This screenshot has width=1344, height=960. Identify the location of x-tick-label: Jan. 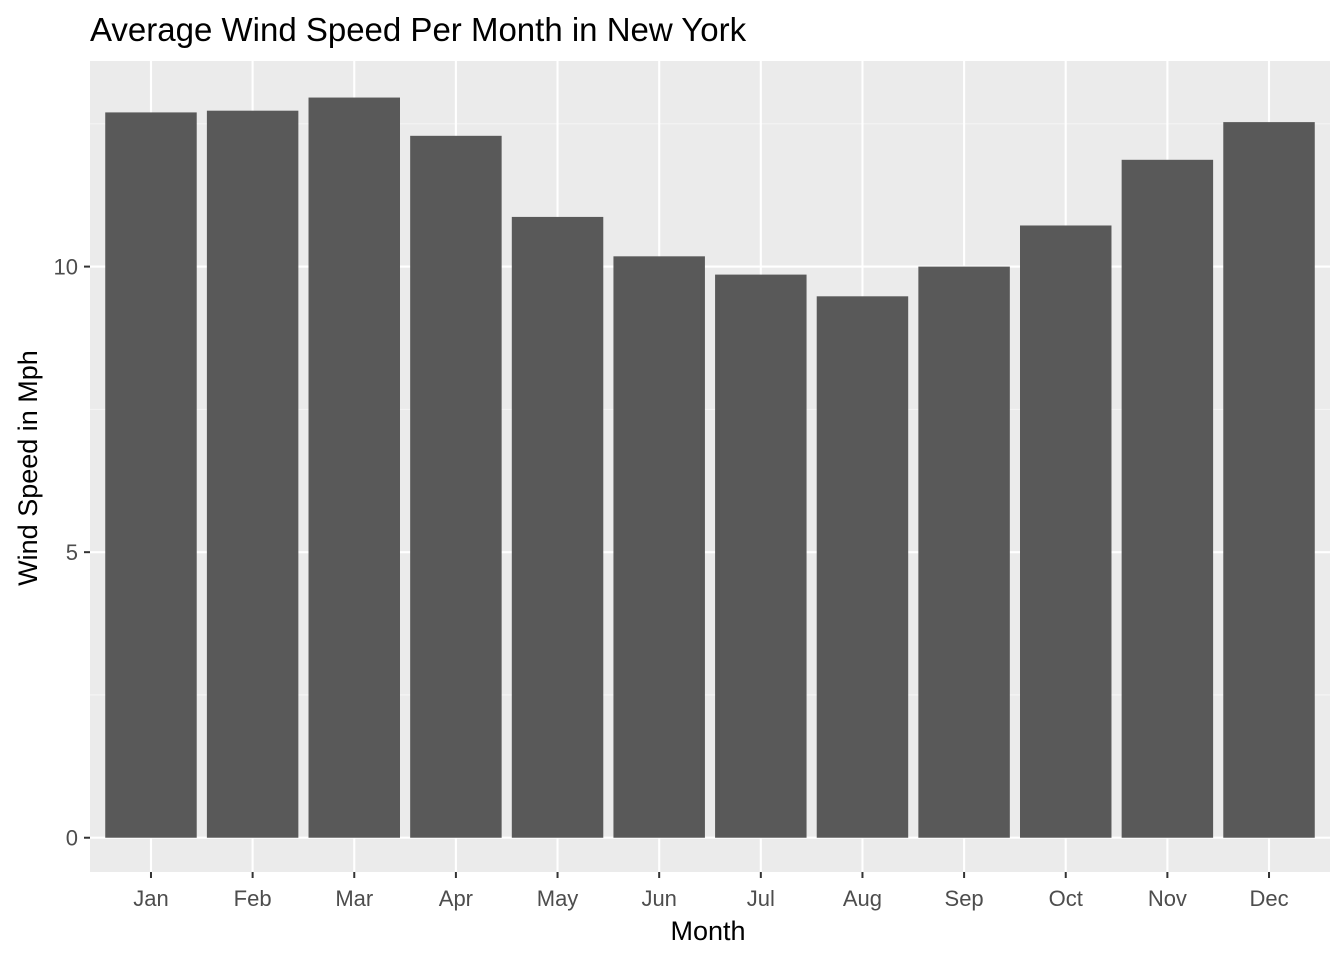
(150, 898).